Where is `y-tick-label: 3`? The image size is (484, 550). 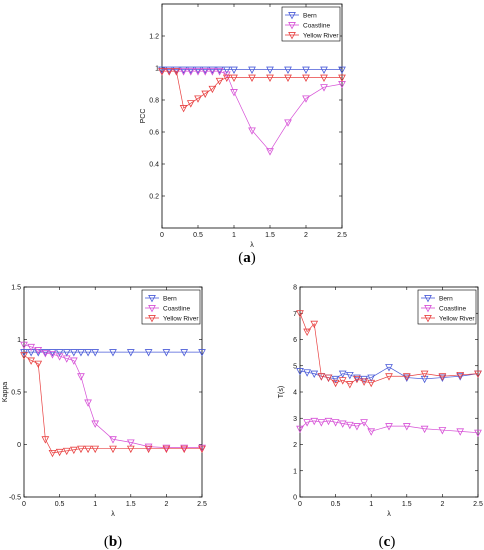
y-tick-label: 3 is located at coordinates (295, 419).